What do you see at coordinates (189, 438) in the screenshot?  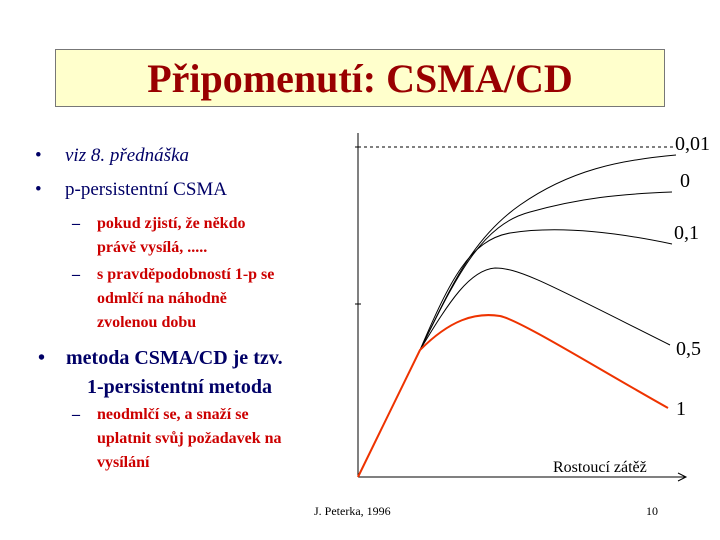 I see `sub-bullet-line: uplatnit svůj požadavek na` at bounding box center [189, 438].